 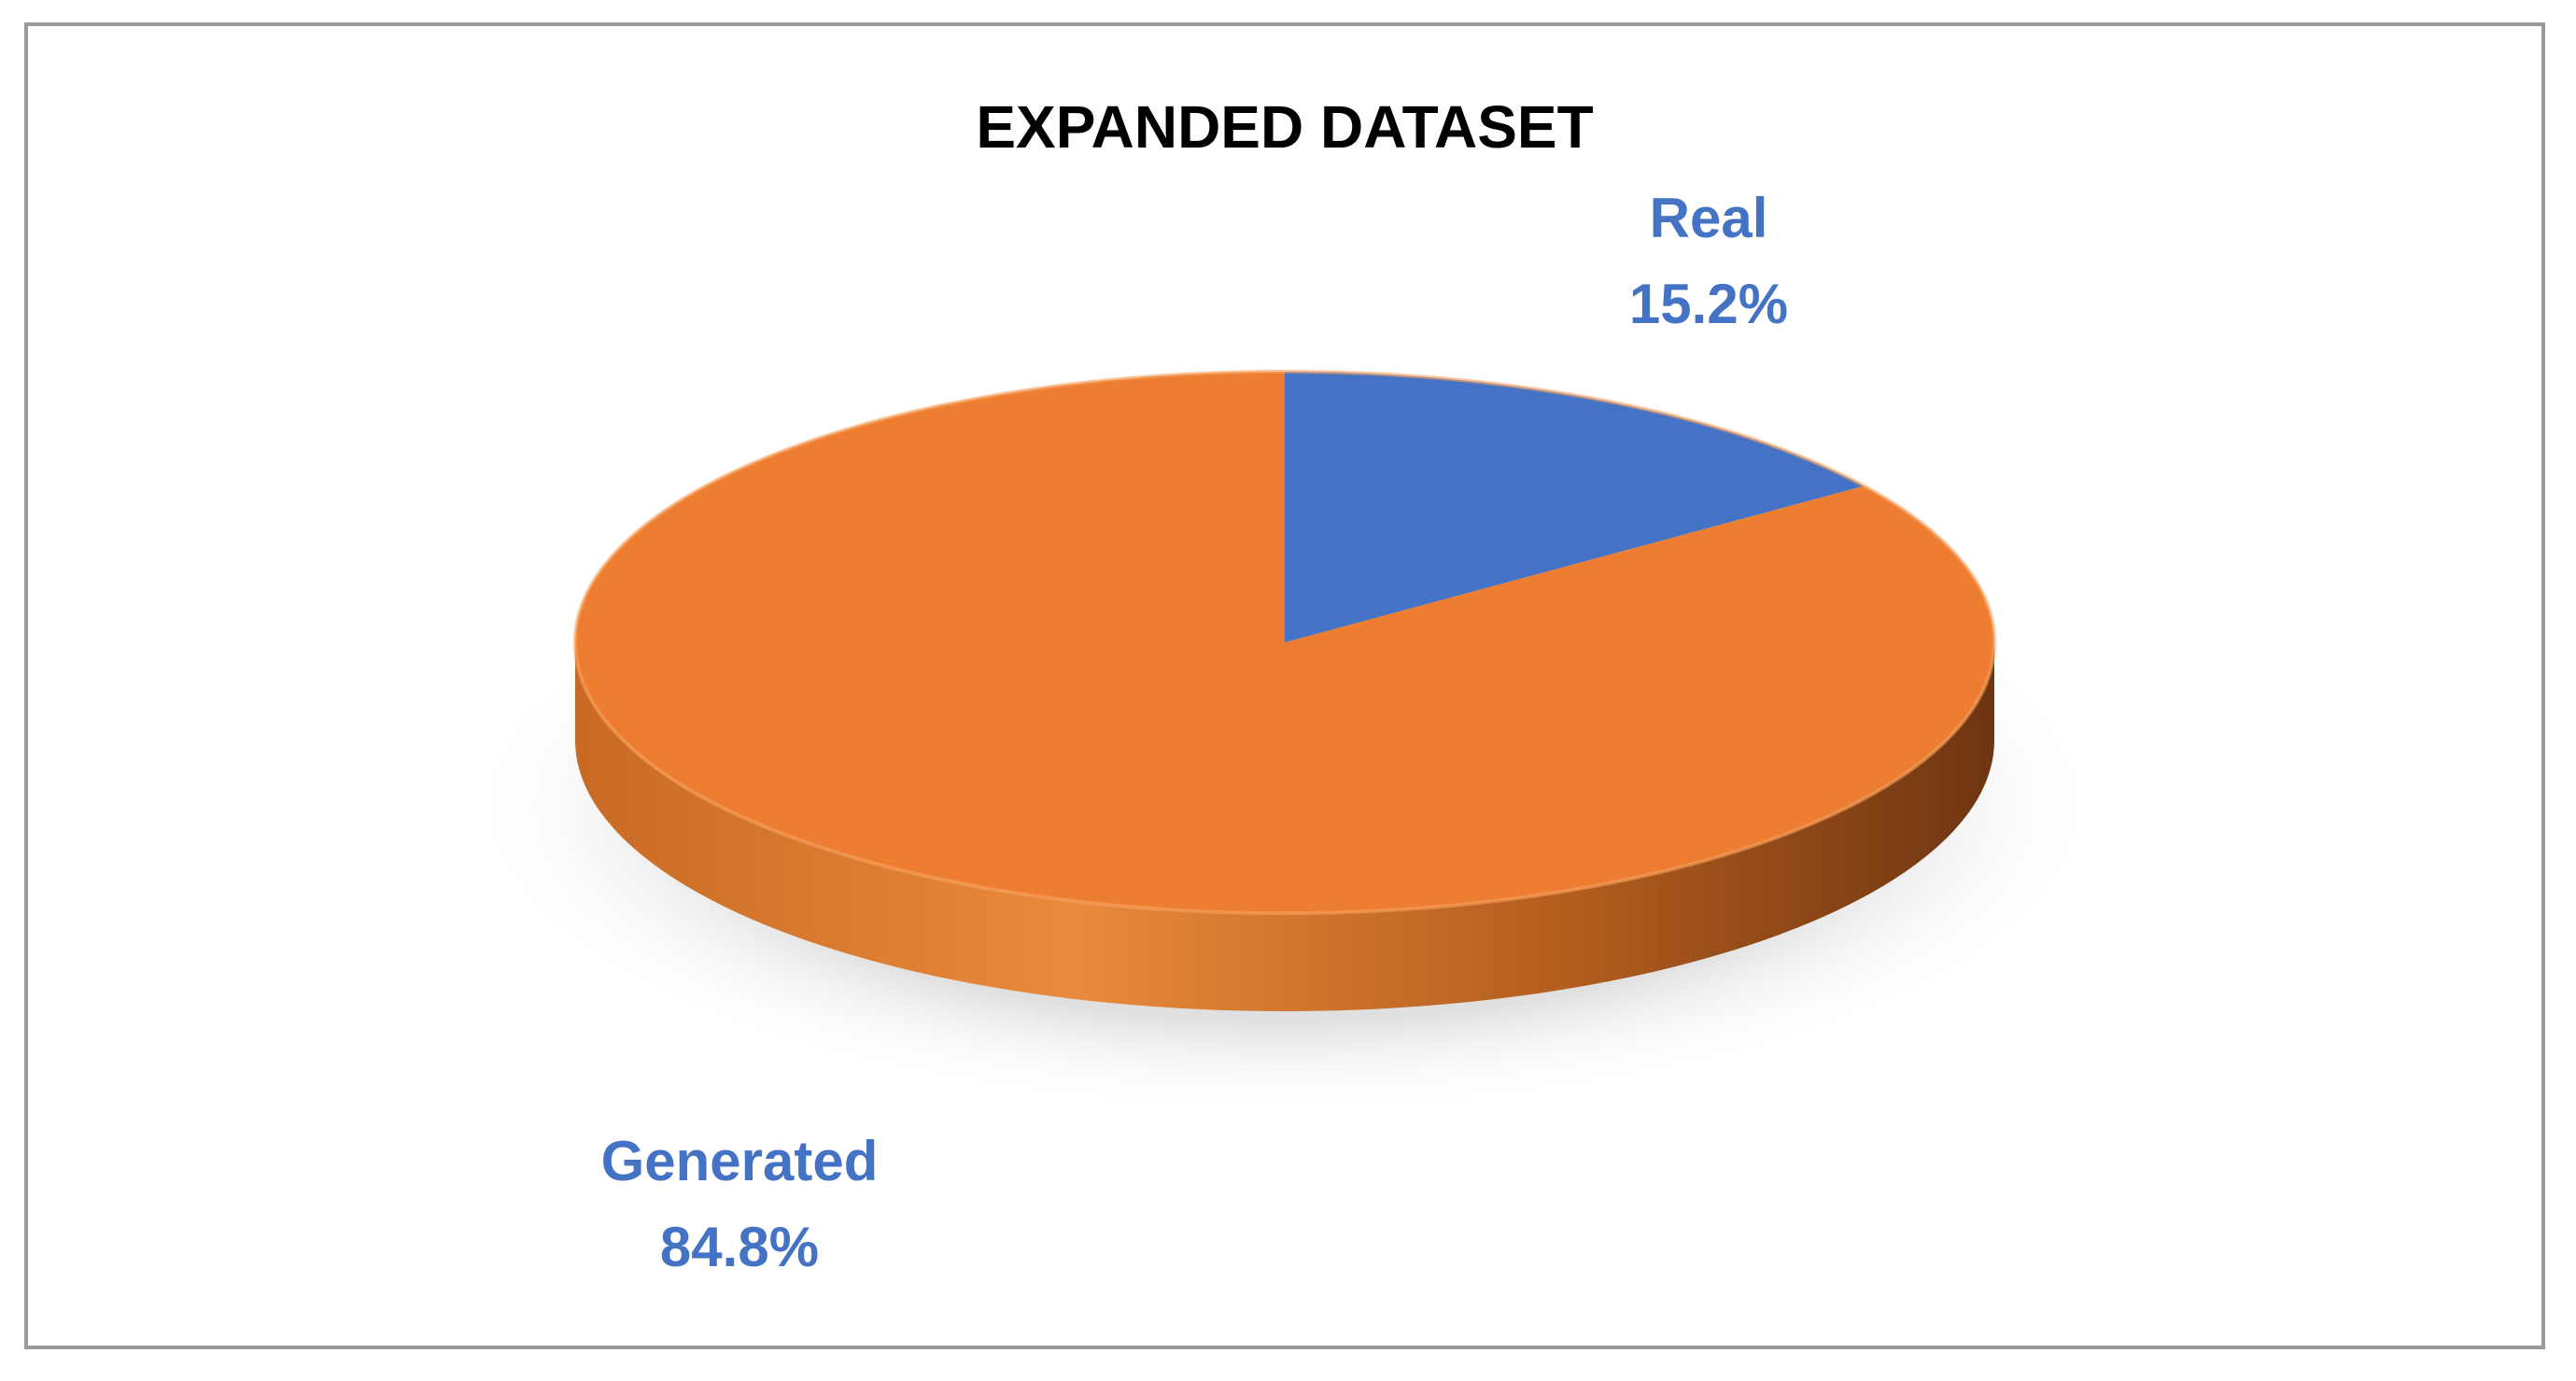 I want to click on pie-side, so click(x=1284, y=826).